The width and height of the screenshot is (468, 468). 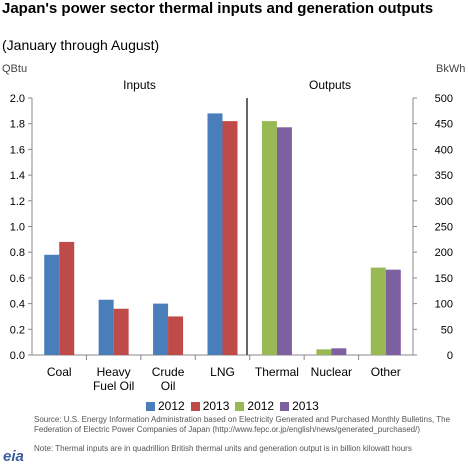 I want to click on left-tick-label: 2.0, so click(x=17, y=99).